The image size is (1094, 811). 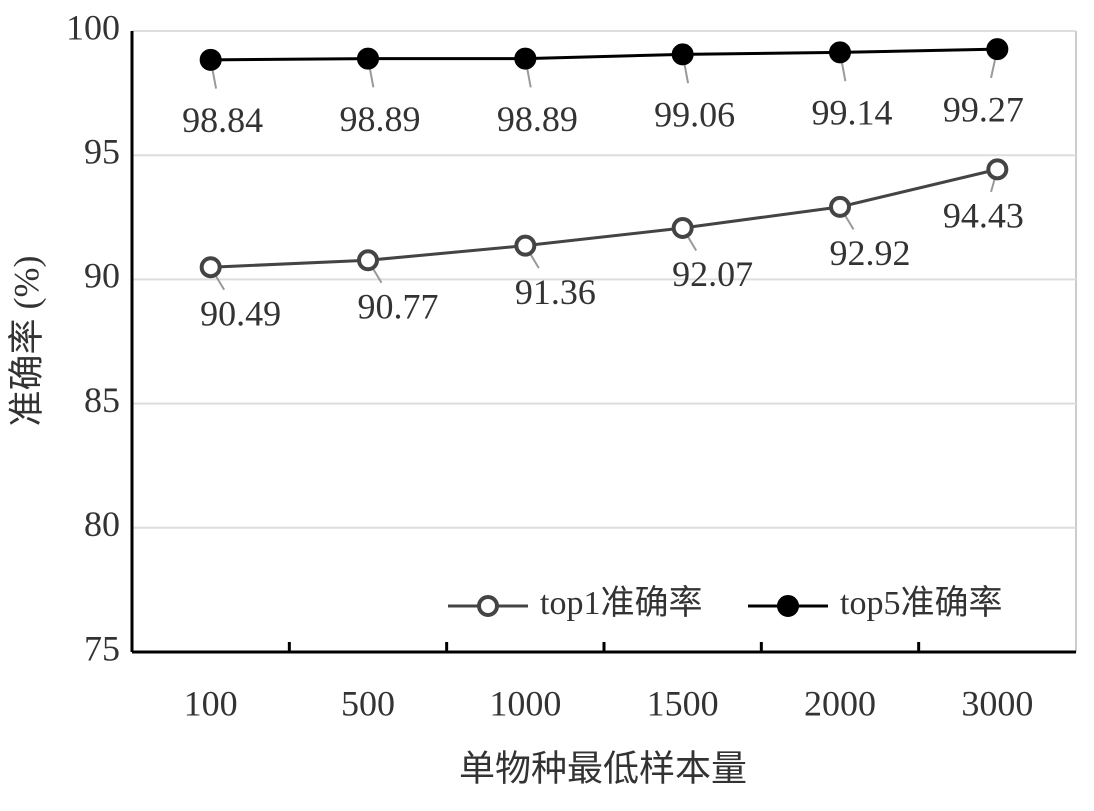 I want to click on x-tick-label: 500, so click(x=368, y=703).